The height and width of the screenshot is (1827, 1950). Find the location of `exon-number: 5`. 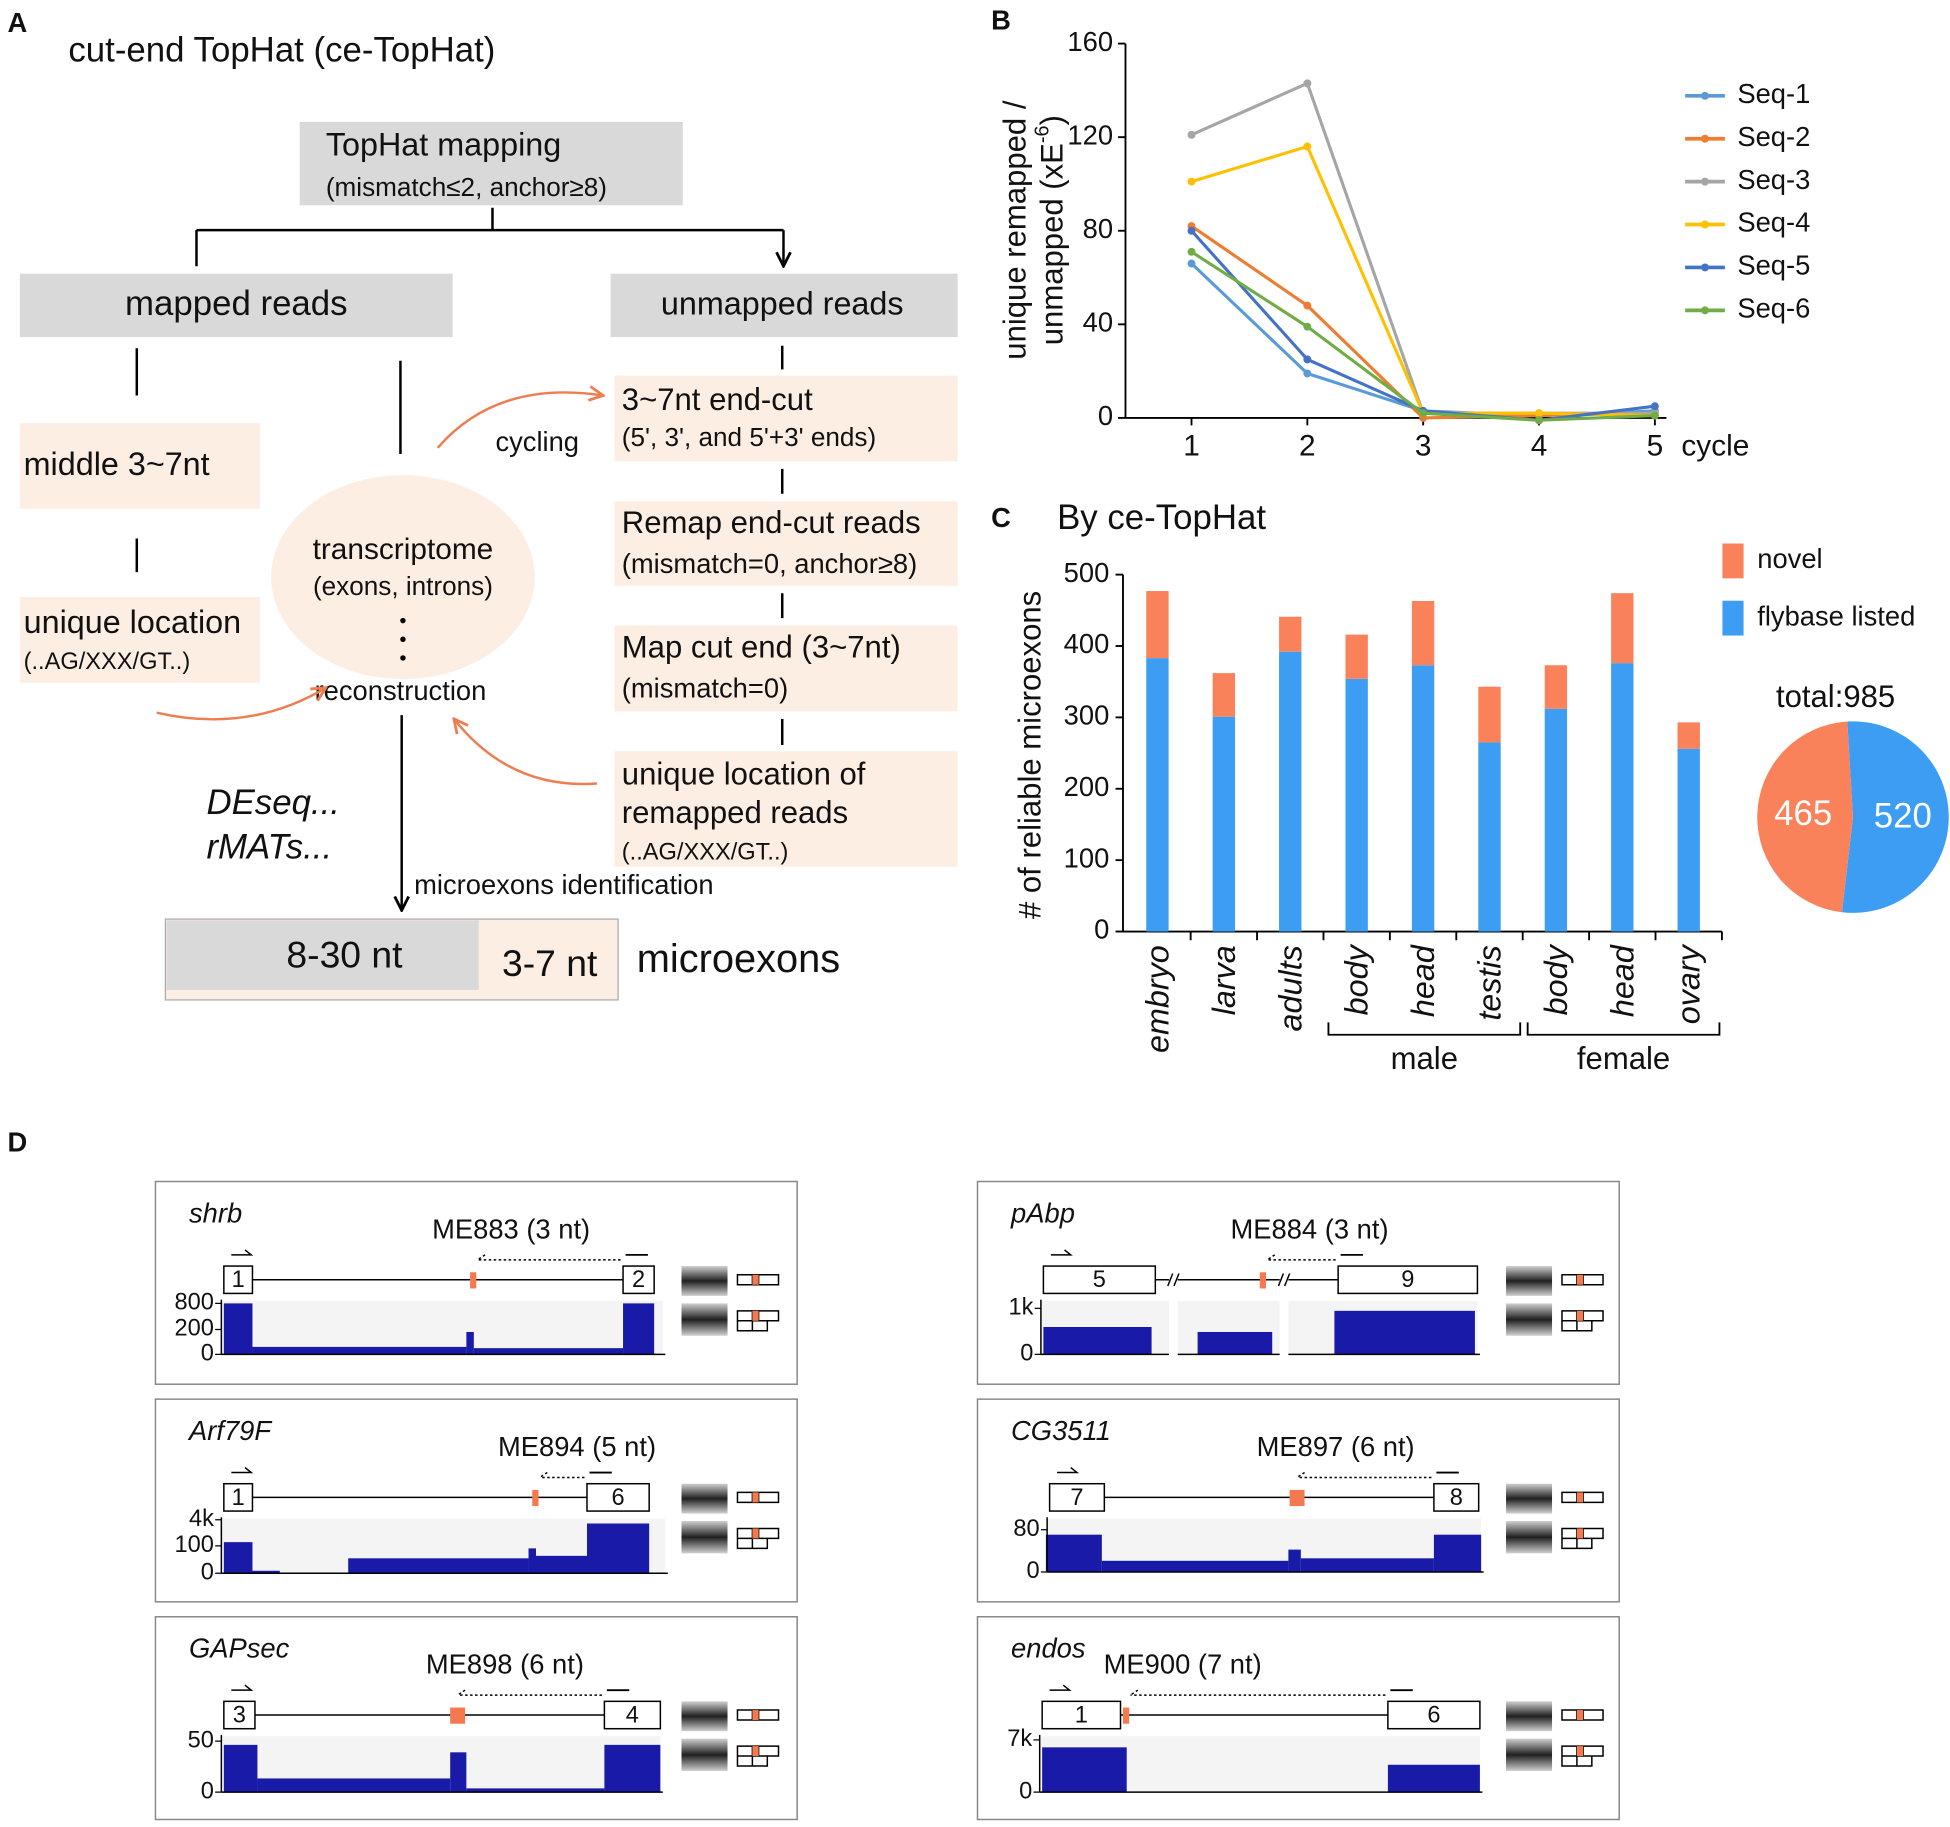

exon-number: 5 is located at coordinates (1099, 1280).